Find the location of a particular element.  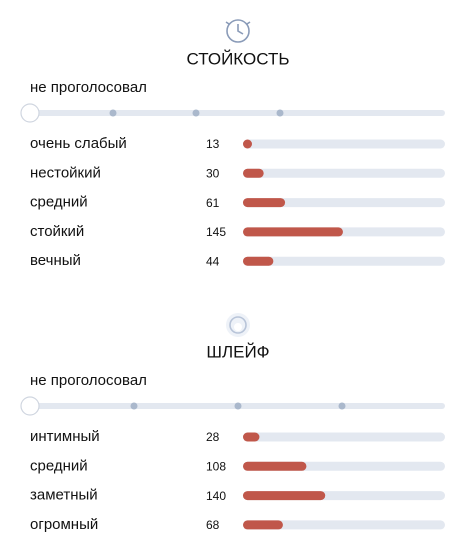

vote-count: 68 is located at coordinates (213, 525).